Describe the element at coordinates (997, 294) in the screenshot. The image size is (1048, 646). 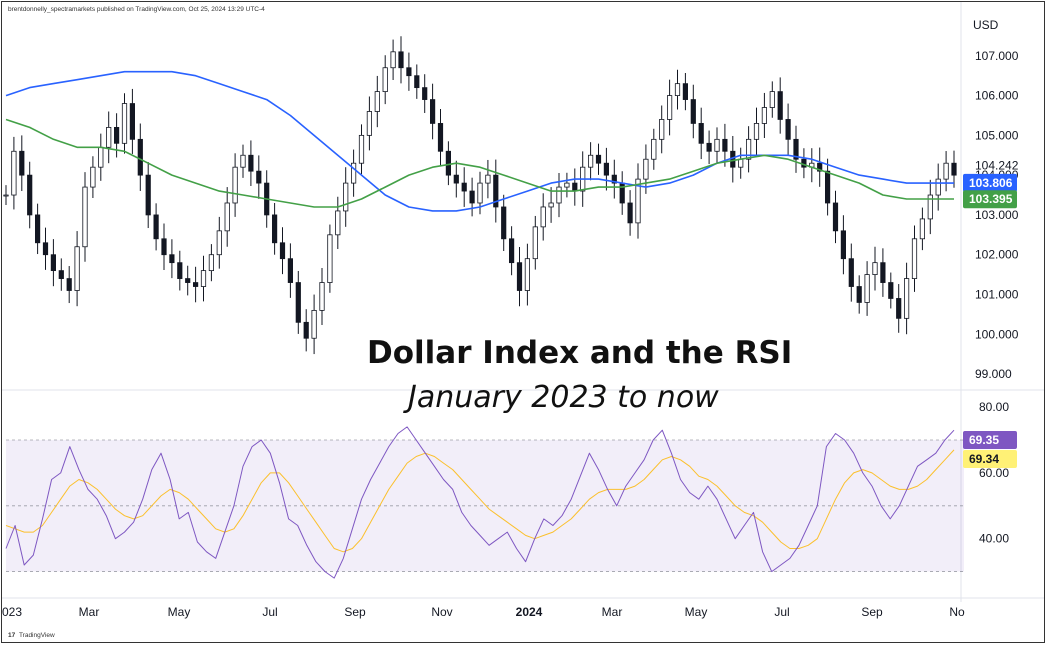
I see `price-tick-label: 101.000` at that location.